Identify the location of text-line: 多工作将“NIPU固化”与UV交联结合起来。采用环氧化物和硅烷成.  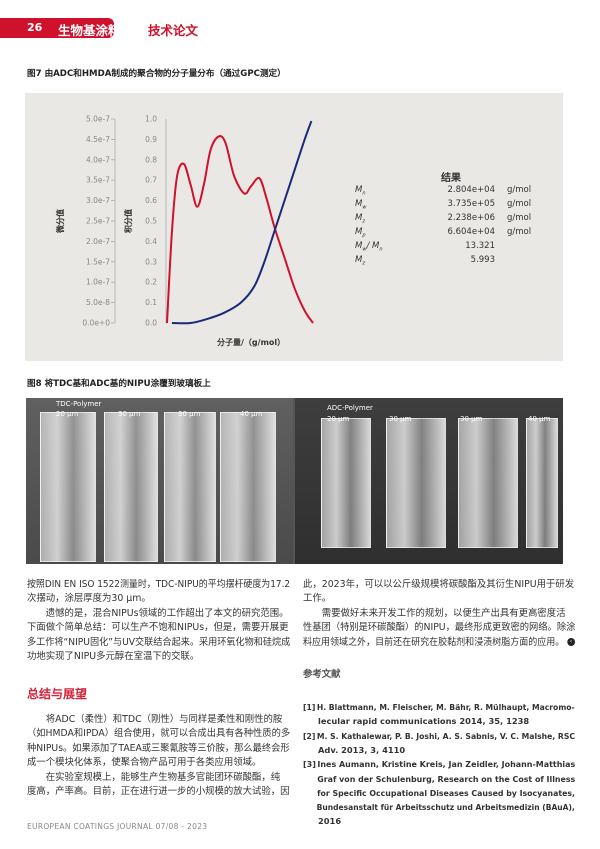
(159, 642).